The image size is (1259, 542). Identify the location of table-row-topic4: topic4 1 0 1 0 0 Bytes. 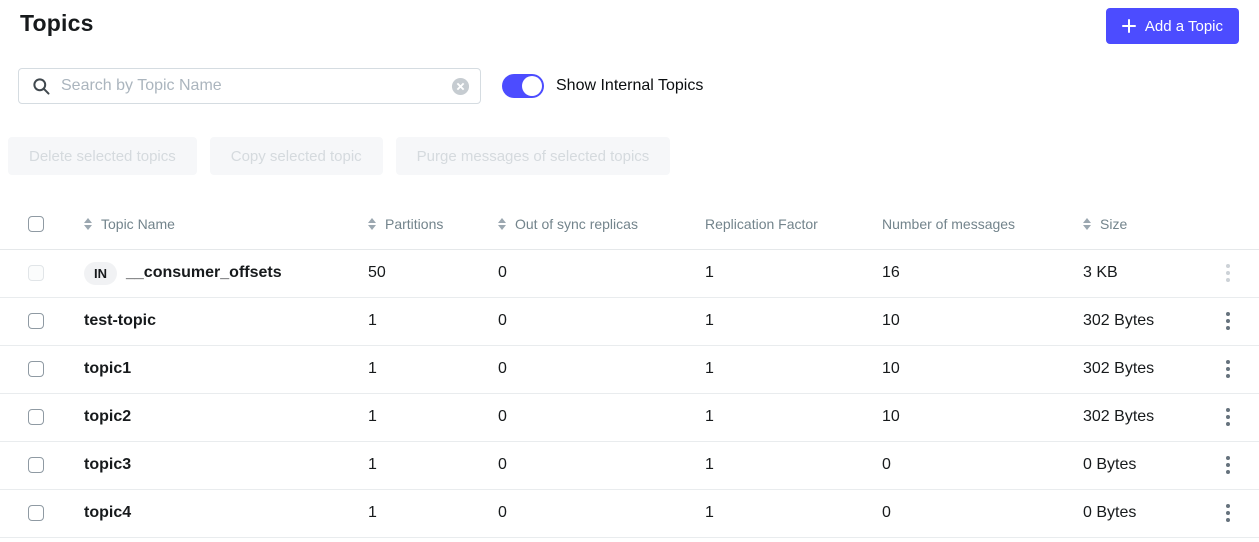
(629, 513).